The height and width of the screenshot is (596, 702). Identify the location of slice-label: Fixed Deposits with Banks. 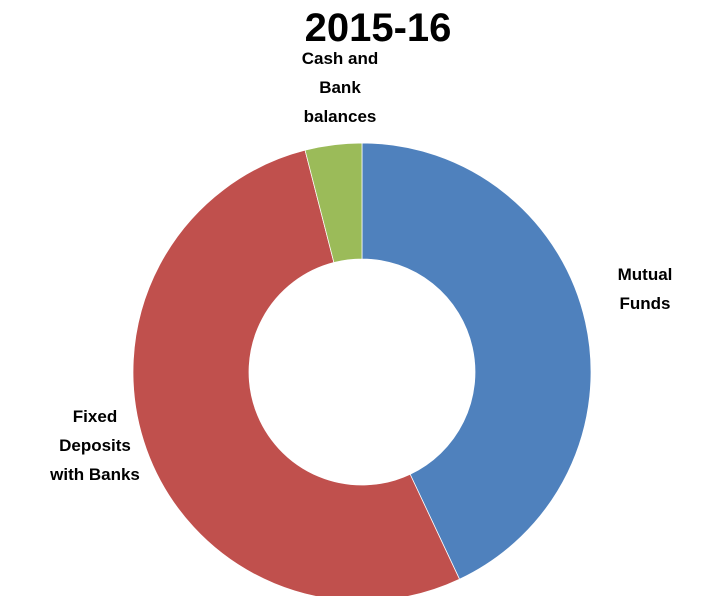
(95, 445).